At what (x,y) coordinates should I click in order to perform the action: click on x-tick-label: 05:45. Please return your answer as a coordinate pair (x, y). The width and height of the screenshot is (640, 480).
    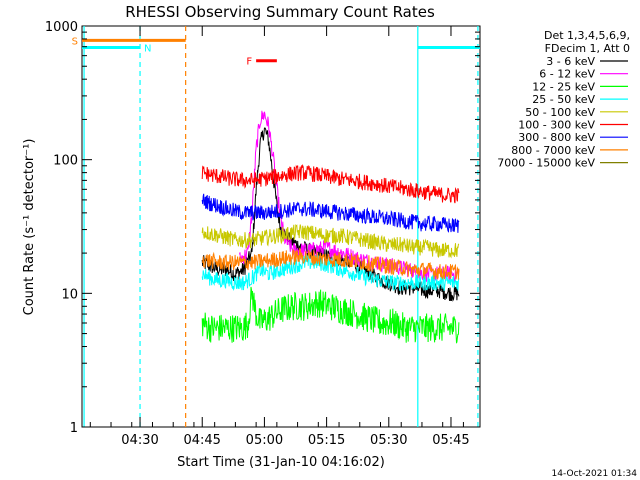
    Looking at the image, I should click on (450, 440).